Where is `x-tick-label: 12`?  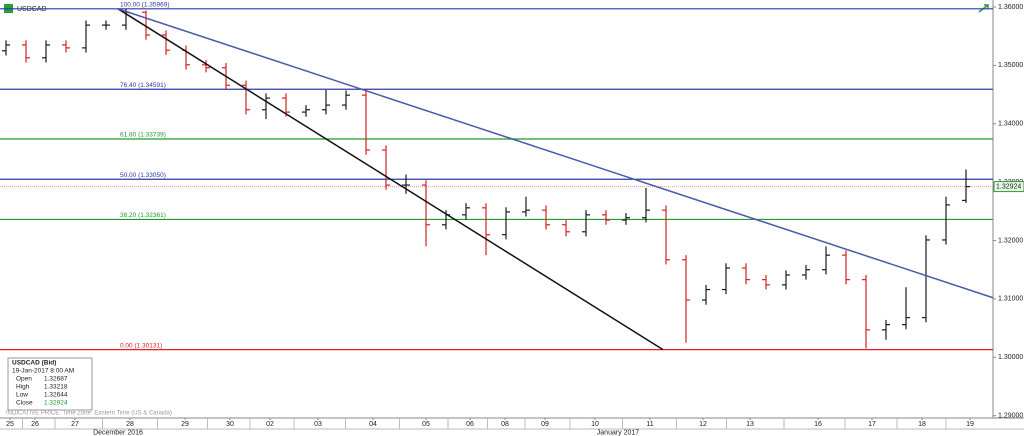 x-tick-label: 12 is located at coordinates (703, 424).